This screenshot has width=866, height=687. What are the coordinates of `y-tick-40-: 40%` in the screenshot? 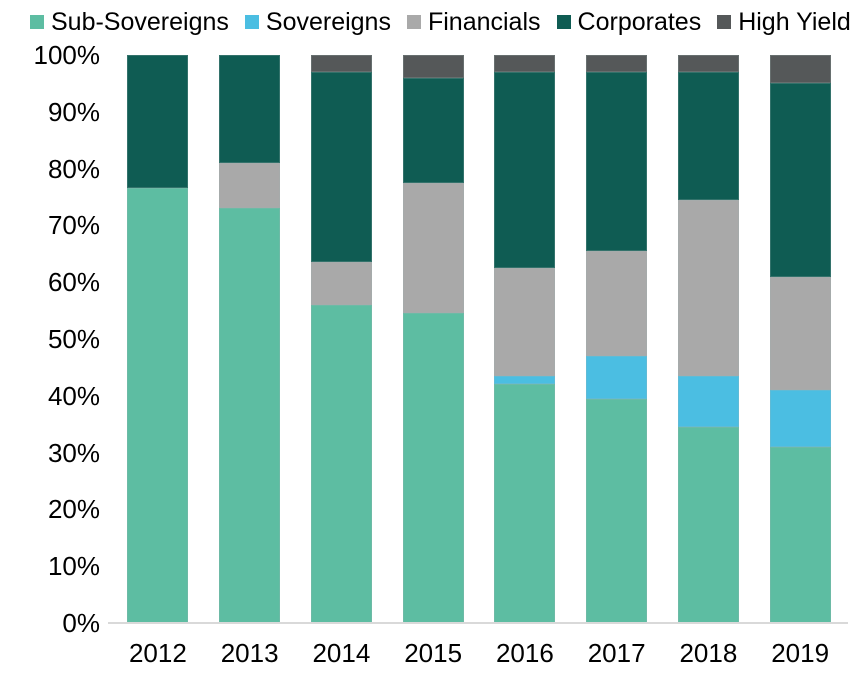 It's located at (73, 395).